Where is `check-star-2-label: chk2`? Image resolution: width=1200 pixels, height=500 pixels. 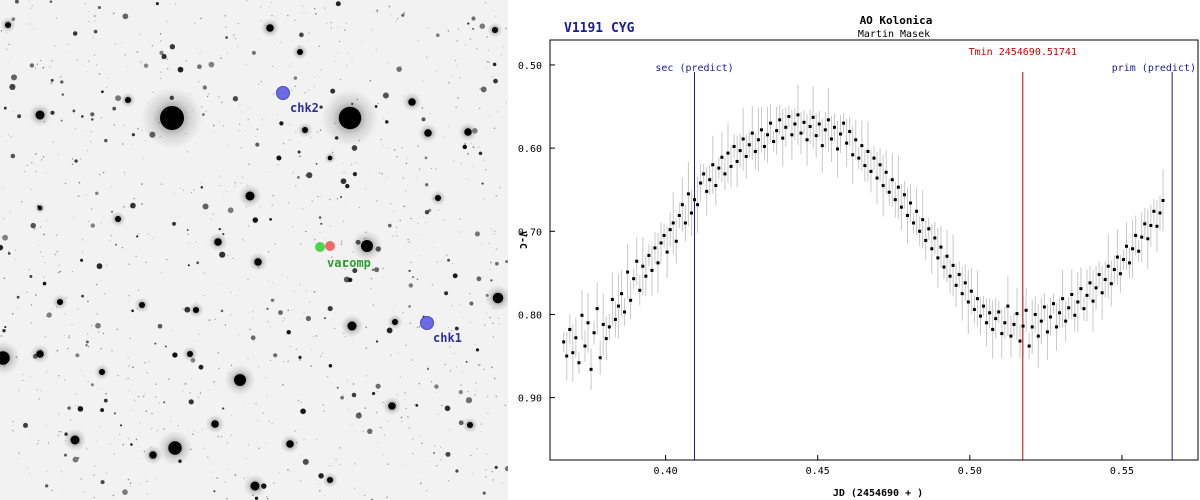 check-star-2-label: chk2 is located at coordinates (304, 108).